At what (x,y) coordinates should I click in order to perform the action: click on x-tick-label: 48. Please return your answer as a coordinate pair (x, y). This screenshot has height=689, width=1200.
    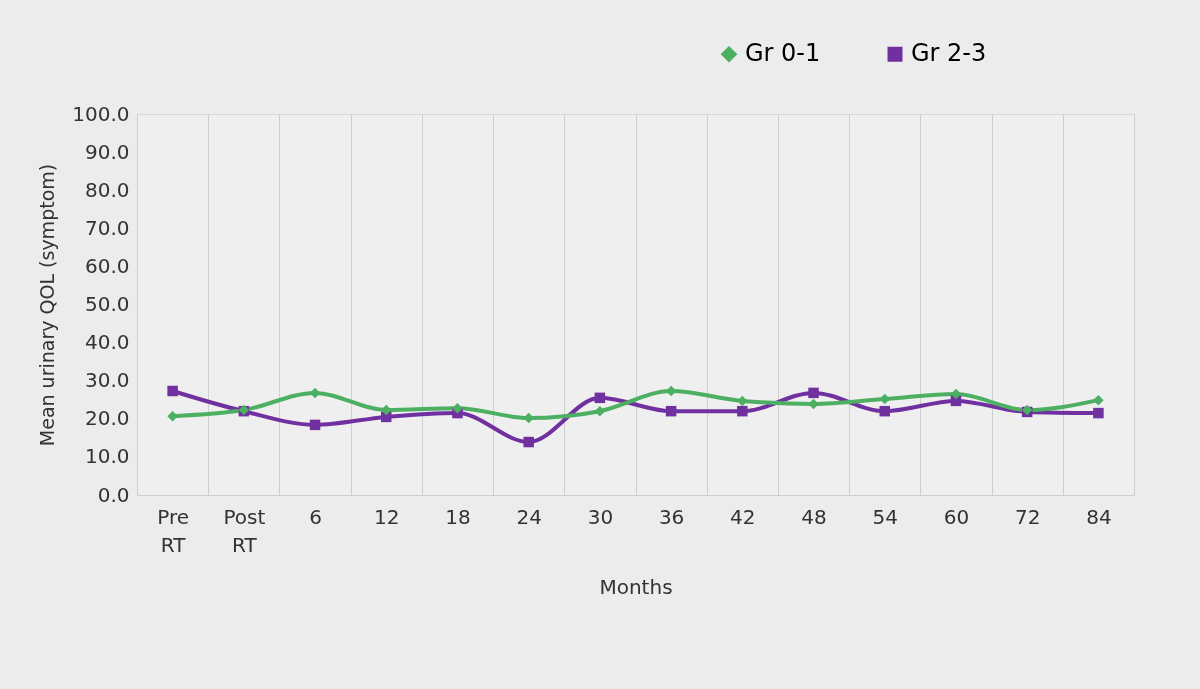
    Looking at the image, I should click on (814, 516).